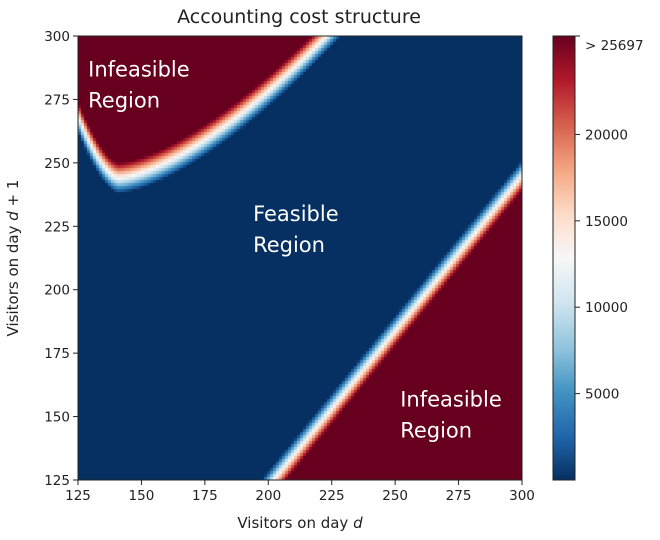  I want to click on x-axis: 125 150 175 200 225 250 275 300, so click(300, 492).